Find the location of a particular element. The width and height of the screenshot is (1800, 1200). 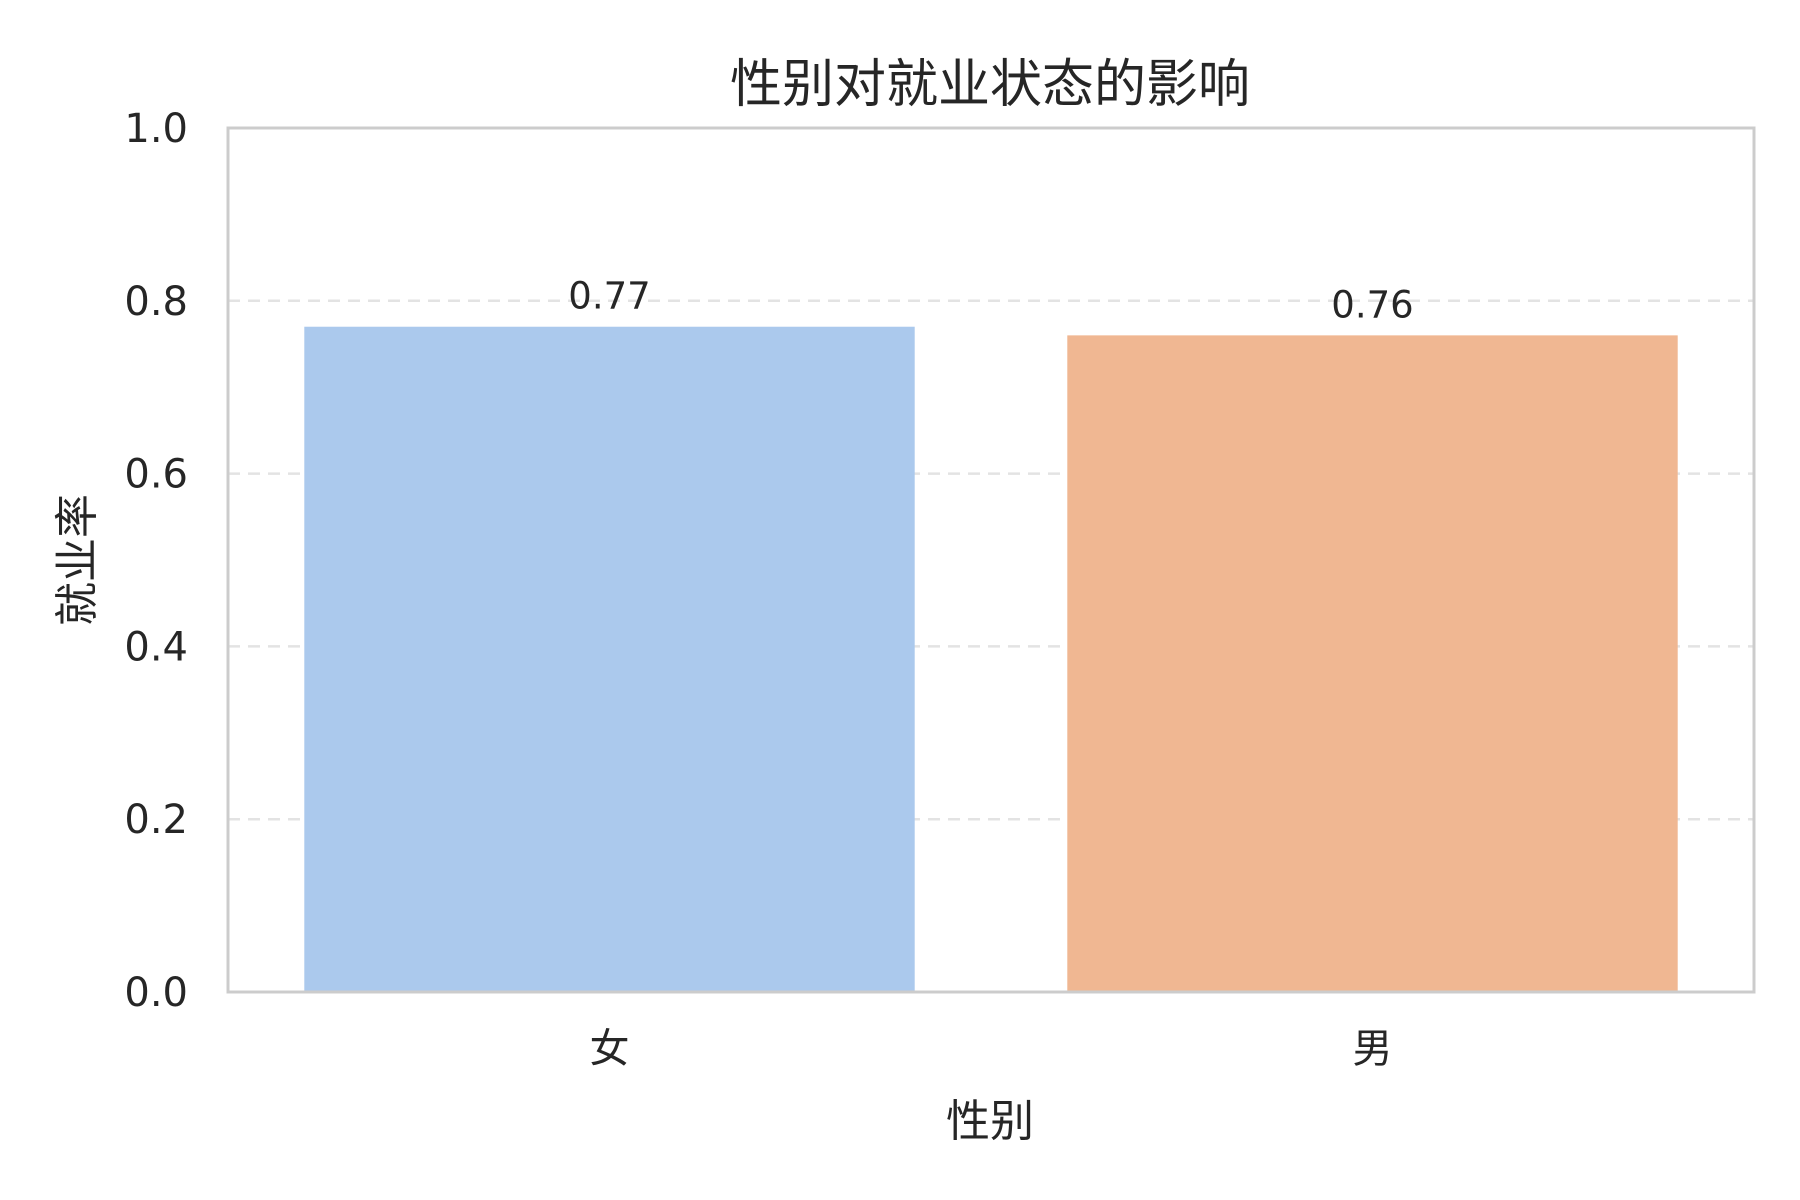

x-tick-label: 男 is located at coordinates (1373, 1049).